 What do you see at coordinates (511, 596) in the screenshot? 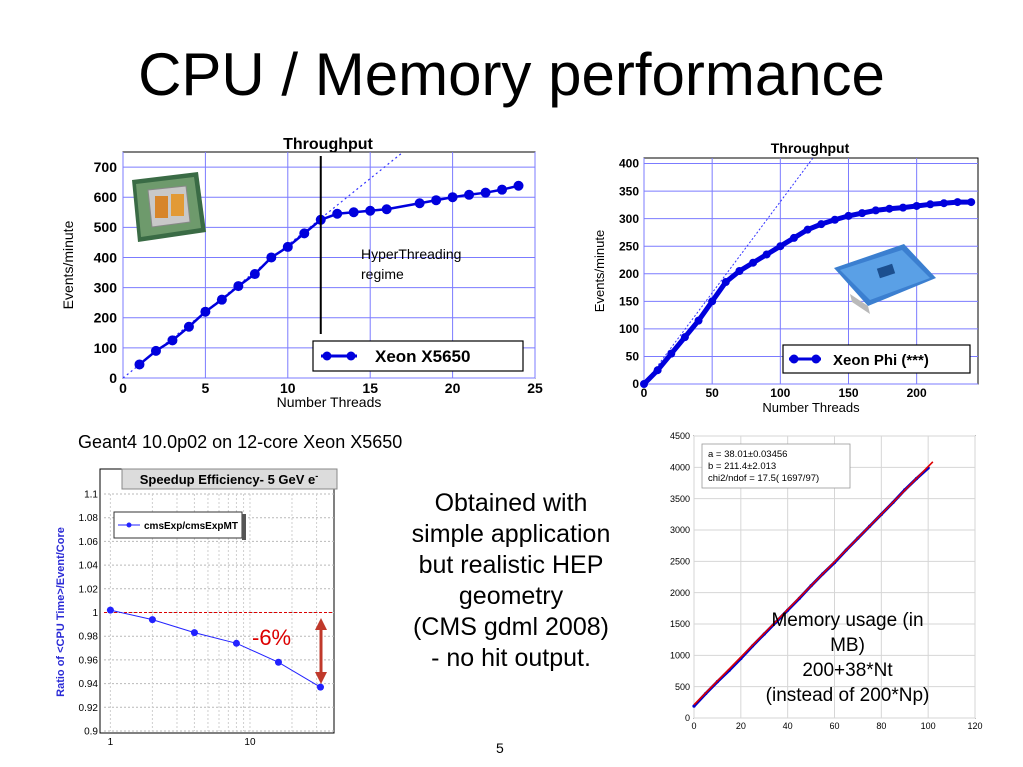
I see `center-text-line: geometry` at bounding box center [511, 596].